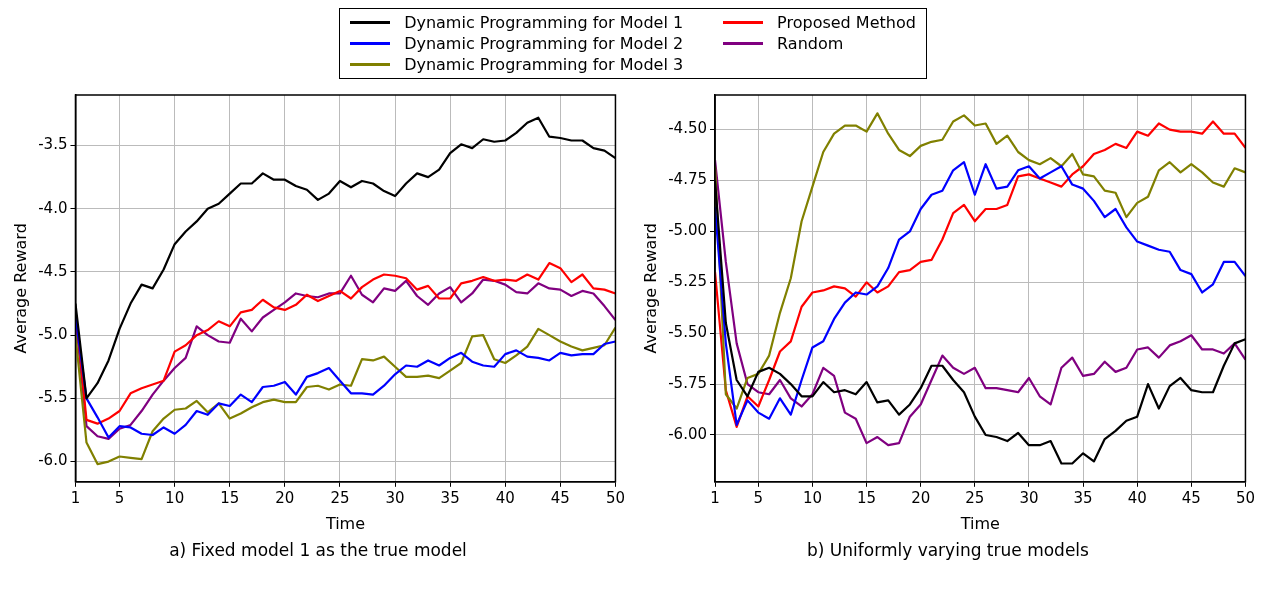  What do you see at coordinates (53, 397) in the screenshot?
I see `y-tick-label: -5.5` at bounding box center [53, 397].